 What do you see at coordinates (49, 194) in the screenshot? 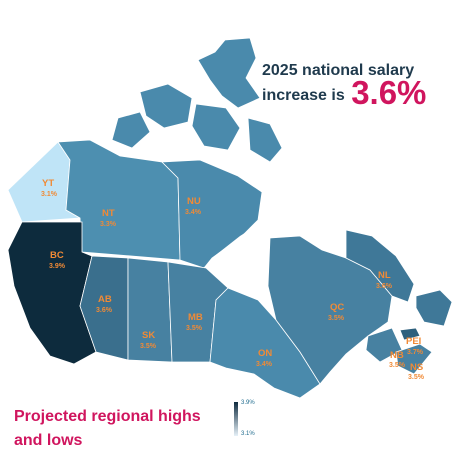
I see `label-yt-value: 3.1%` at bounding box center [49, 194].